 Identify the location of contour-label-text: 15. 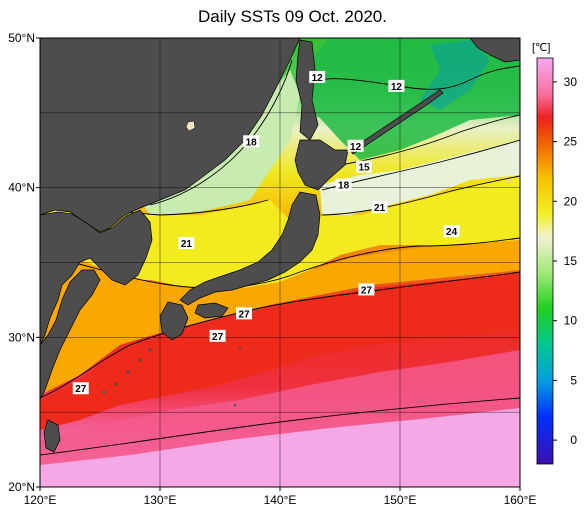
(364, 168).